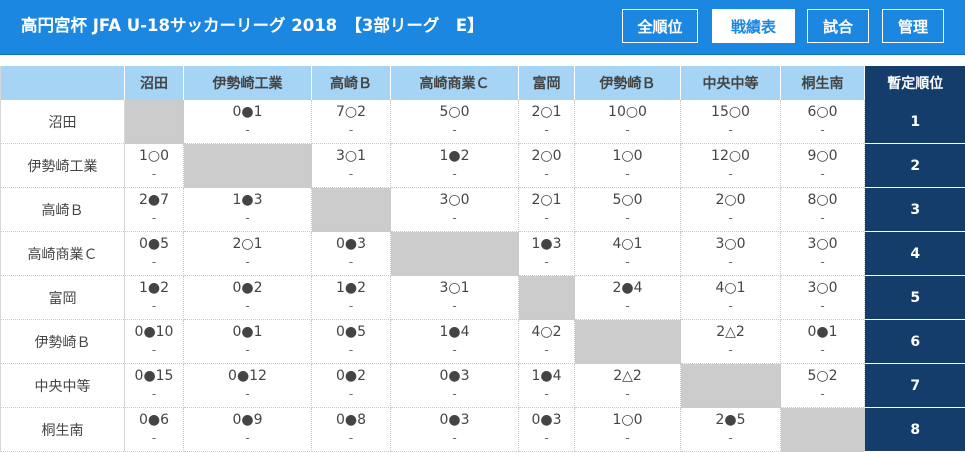 This screenshot has height=452, width=965. Describe the element at coordinates (838, 26) in the screenshot. I see `matches-button: 試合` at that location.